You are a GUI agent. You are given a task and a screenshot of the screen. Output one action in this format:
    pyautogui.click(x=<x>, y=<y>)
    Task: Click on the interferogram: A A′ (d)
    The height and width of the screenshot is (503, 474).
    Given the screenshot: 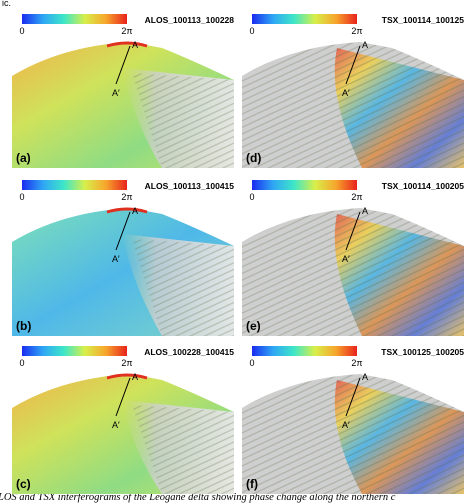 What is the action you would take?
    pyautogui.click(x=353, y=103)
    